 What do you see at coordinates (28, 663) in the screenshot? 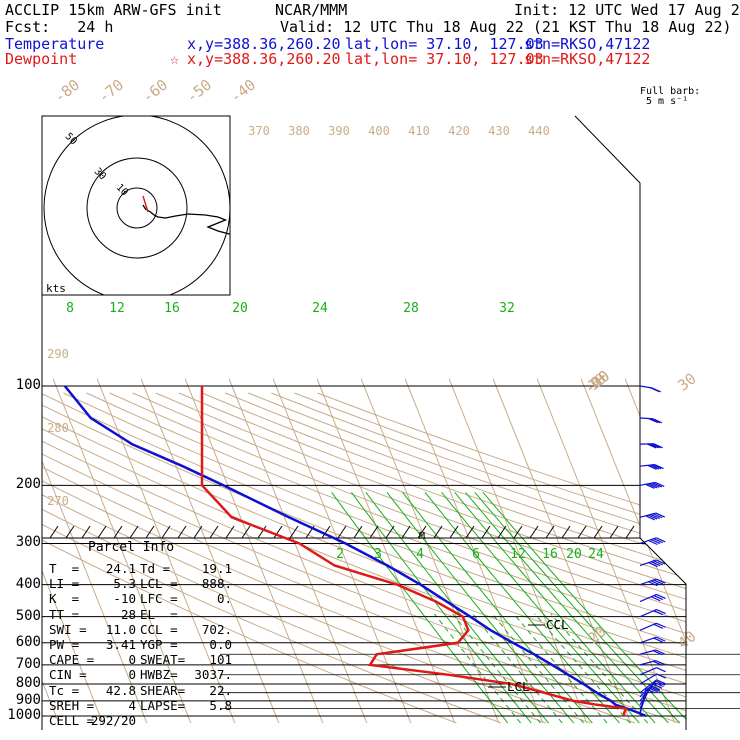
I see `pressure-label: 700` at bounding box center [28, 663].